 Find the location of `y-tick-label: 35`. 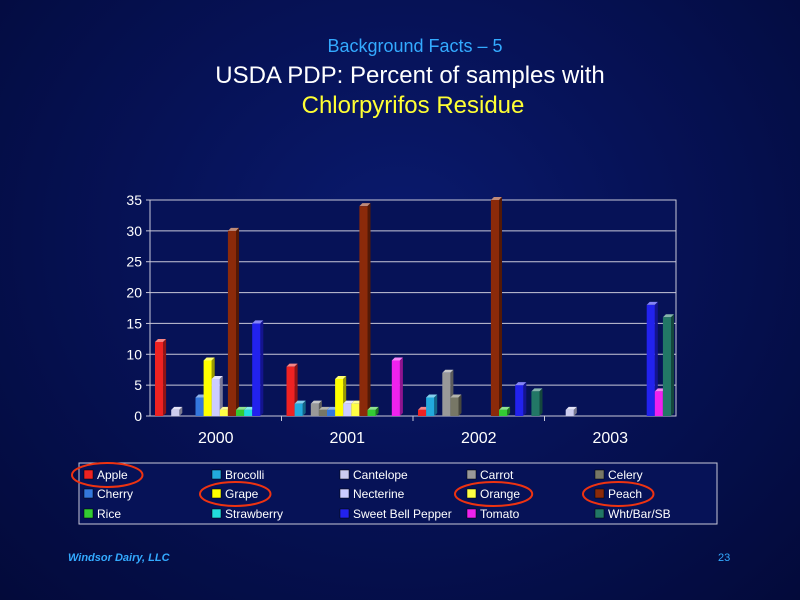

y-tick-label: 35 is located at coordinates (134, 200).